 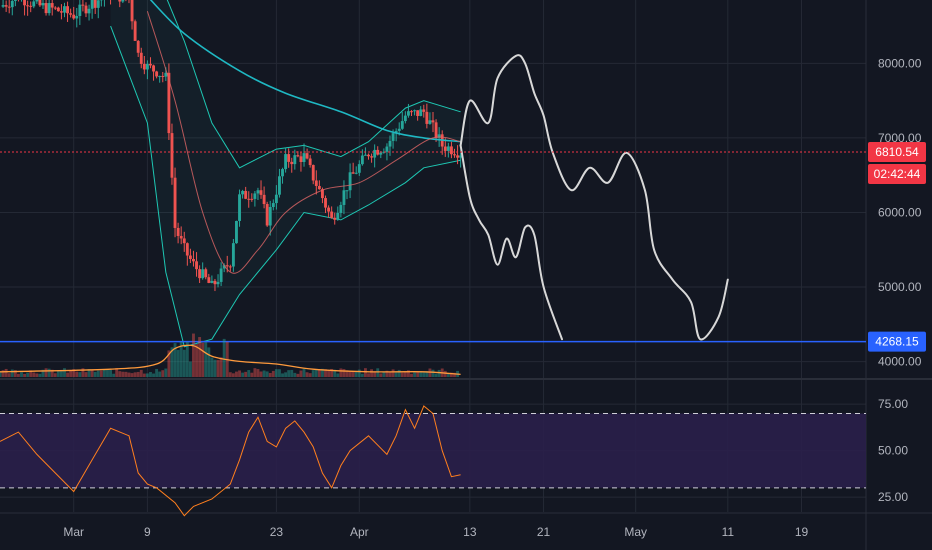 What do you see at coordinates (897, 342) in the screenshot?
I see `support-price-tag: 4268.15` at bounding box center [897, 342].